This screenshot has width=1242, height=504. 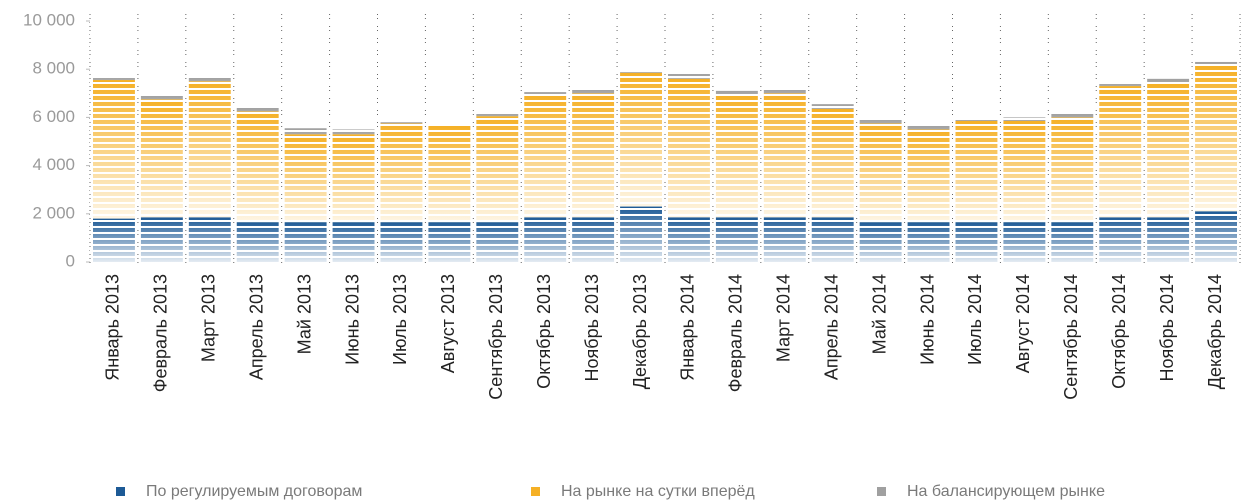 What do you see at coordinates (161, 333) in the screenshot?
I see `x-tick-label: Февраль 2013` at bounding box center [161, 333].